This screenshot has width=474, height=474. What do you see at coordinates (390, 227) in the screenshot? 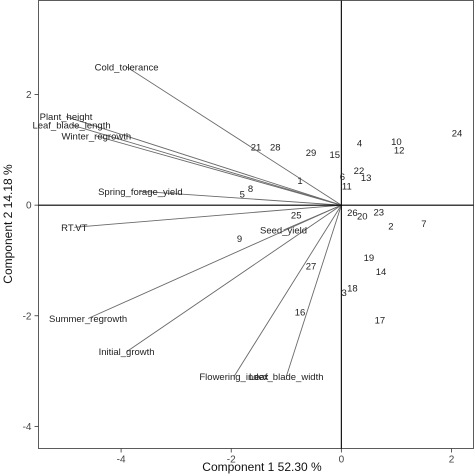
I see `observation-label: 2` at bounding box center [390, 227].